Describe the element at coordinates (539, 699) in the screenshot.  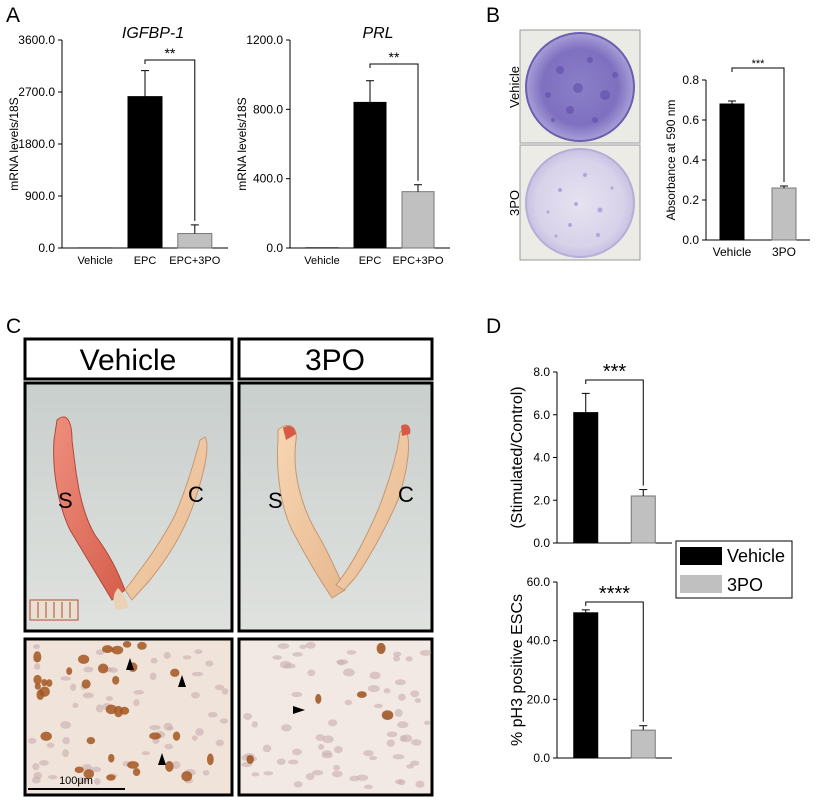
I see `y-tick-label: 20.0` at that location.